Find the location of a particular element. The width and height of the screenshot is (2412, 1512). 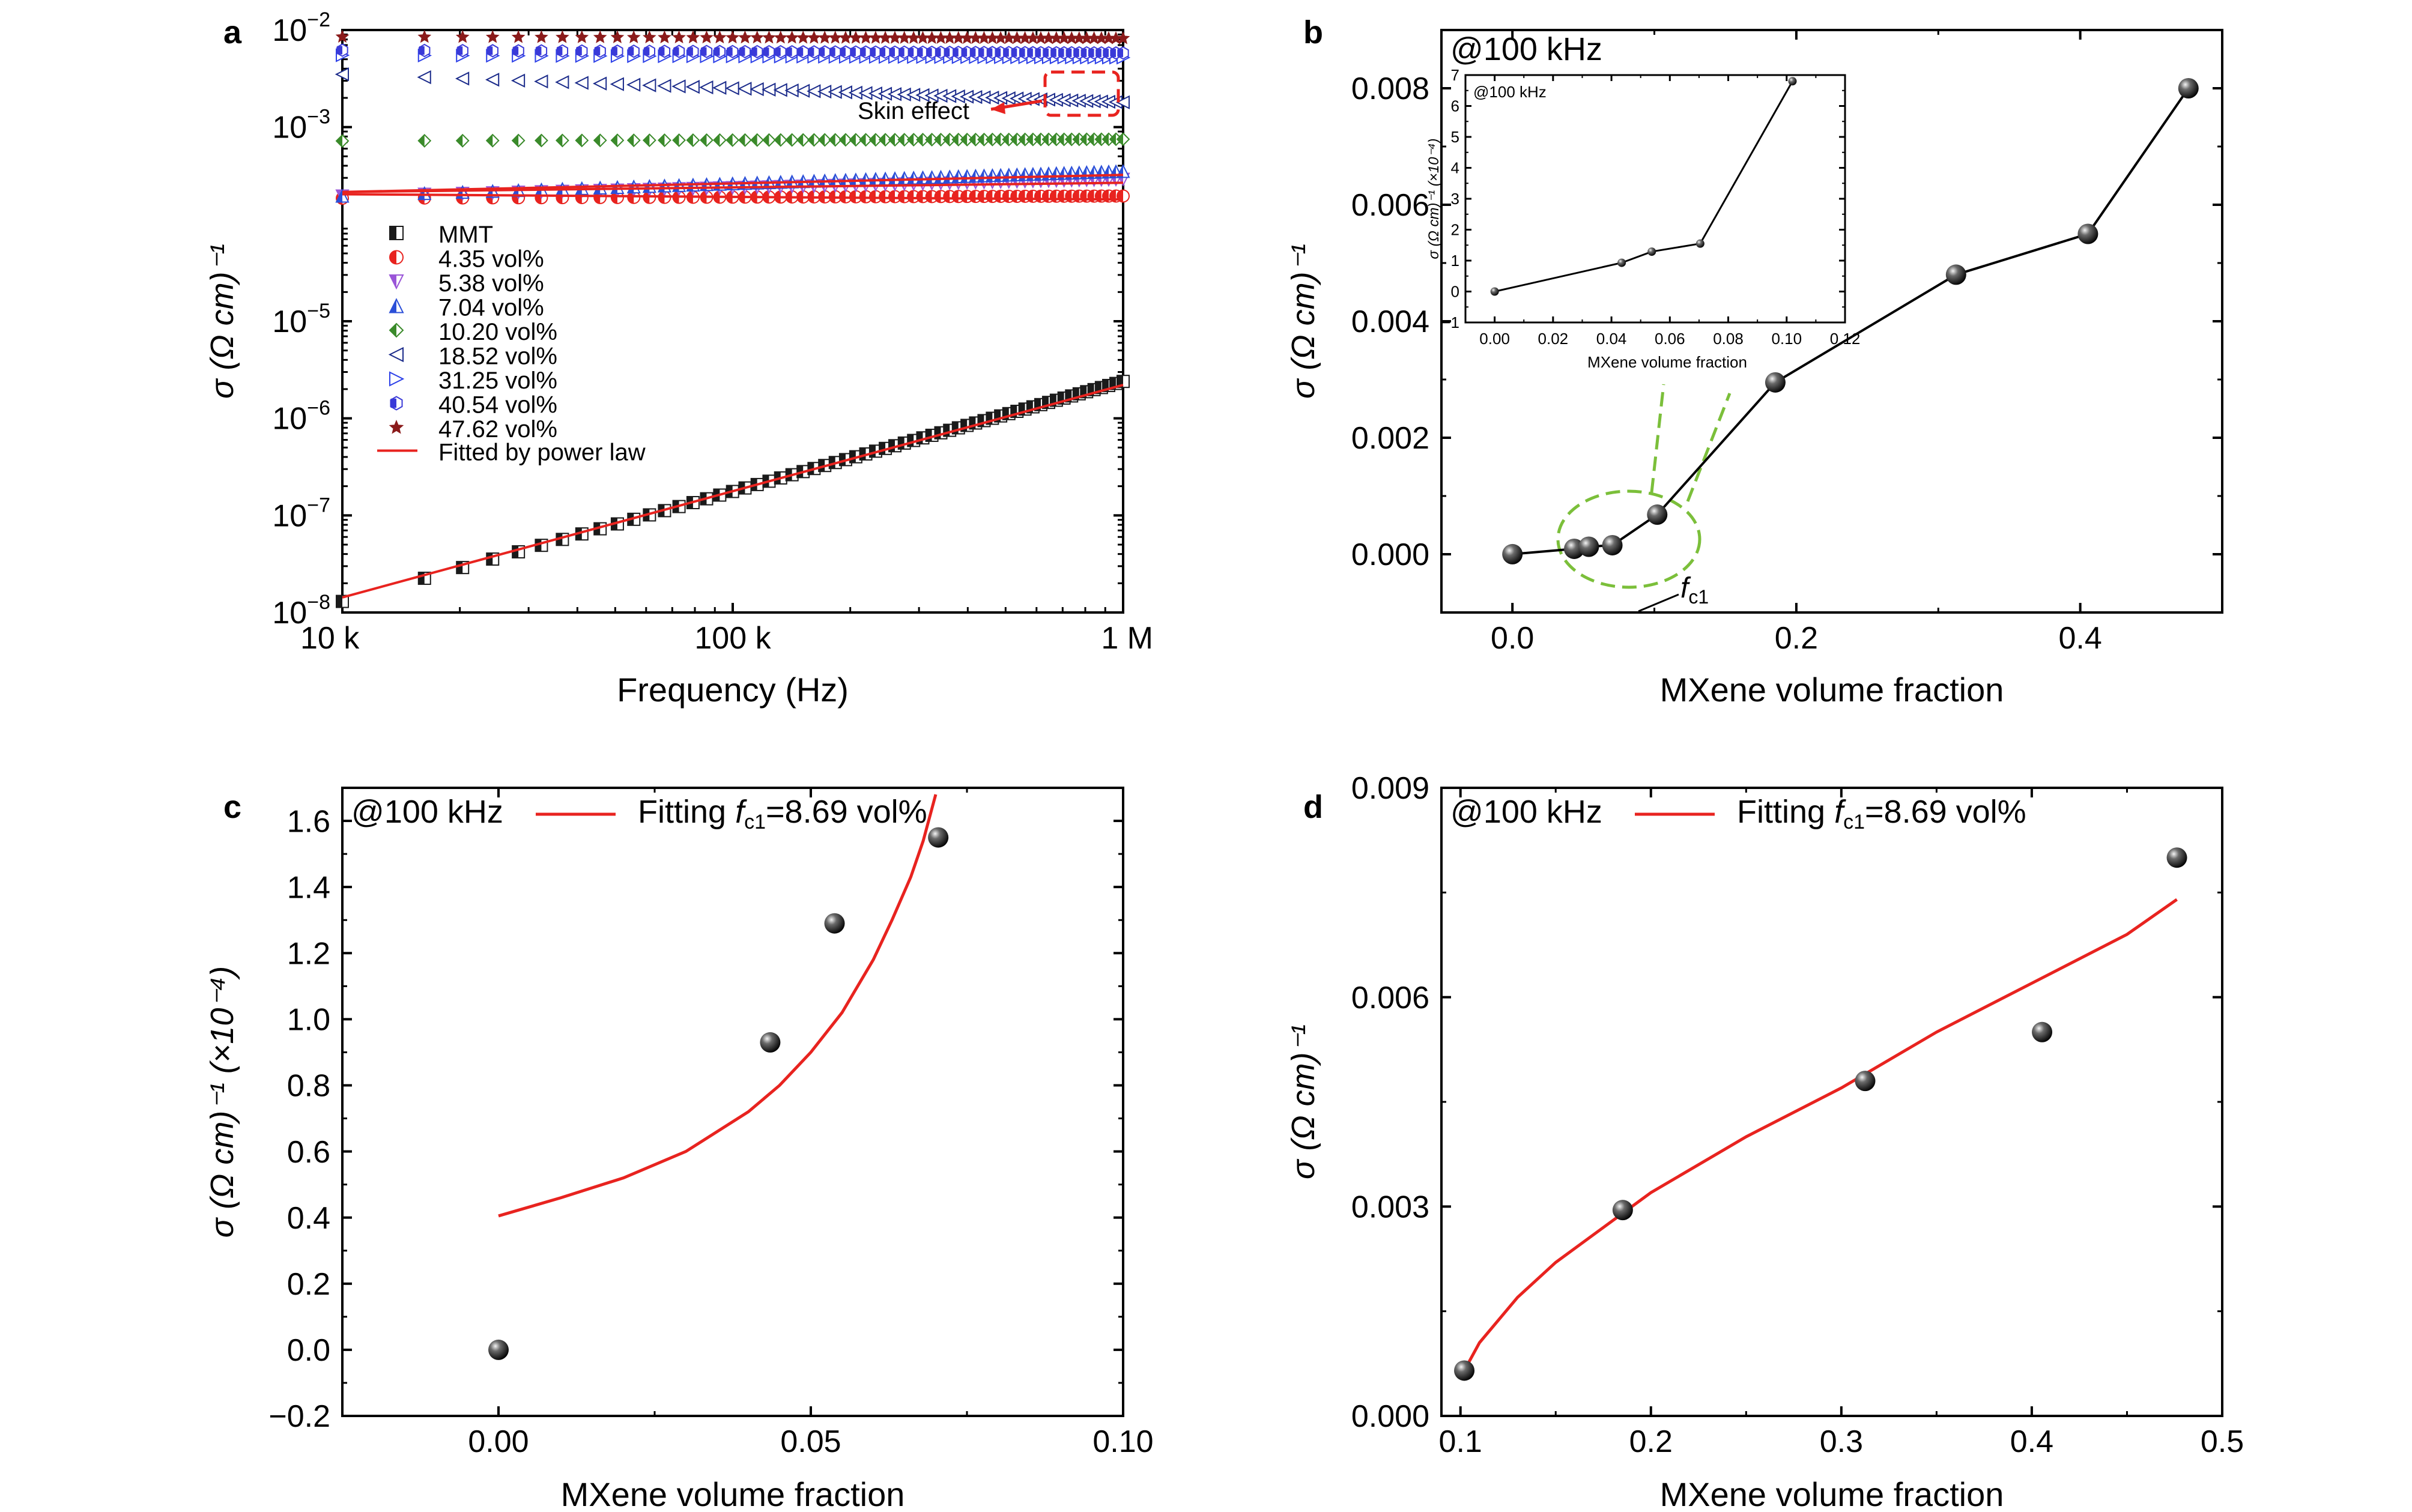

y-tick-label: 4 is located at coordinates (1455, 168).